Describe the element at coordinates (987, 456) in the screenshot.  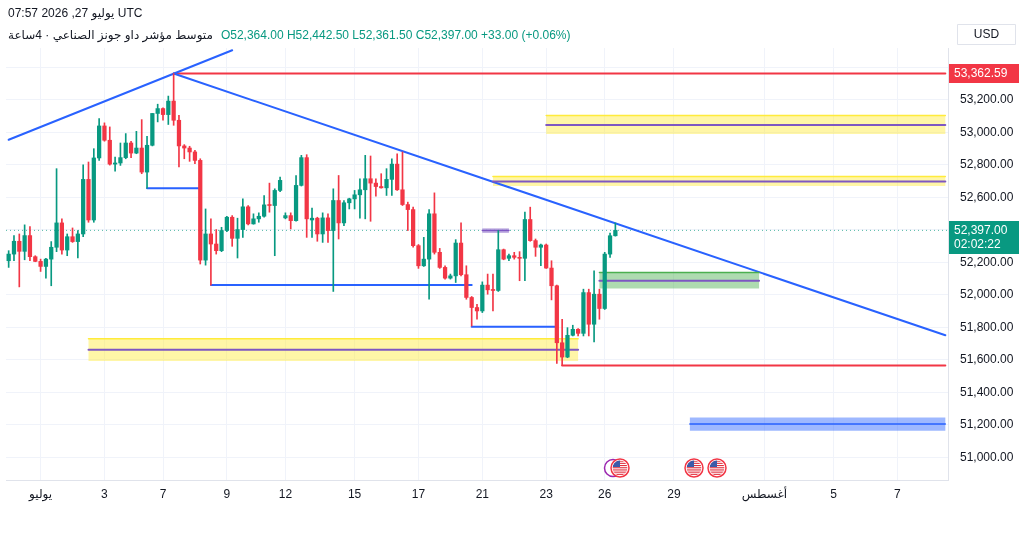
I see `y-tick-label: 51,000.00` at that location.